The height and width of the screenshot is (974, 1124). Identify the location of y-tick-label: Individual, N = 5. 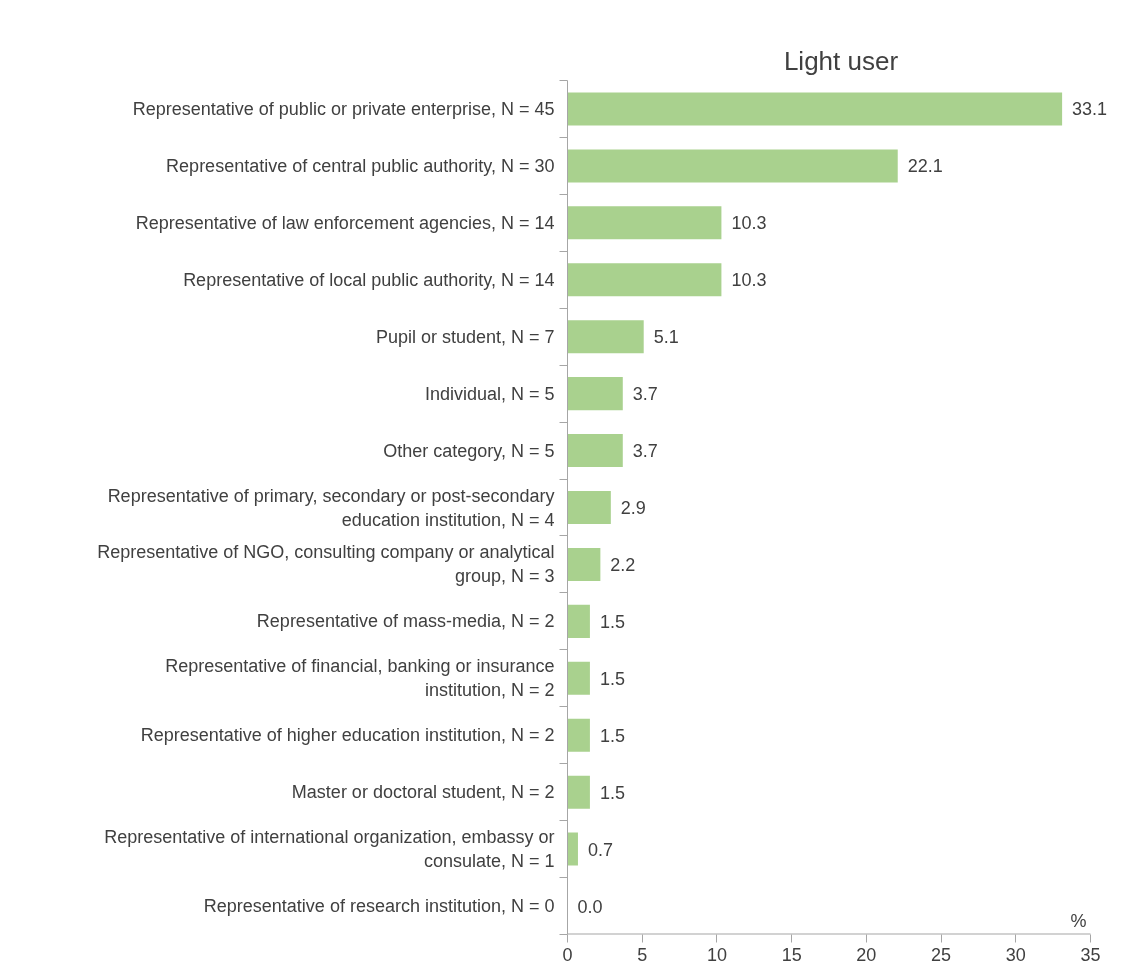
(489, 393).